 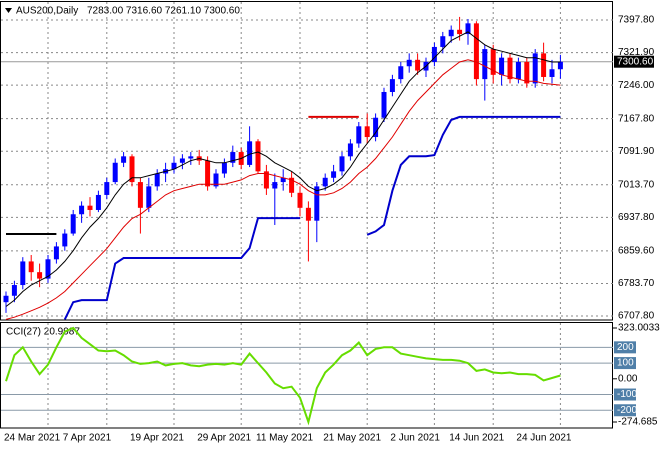 I want to click on last-price-box, so click(x=634, y=61).